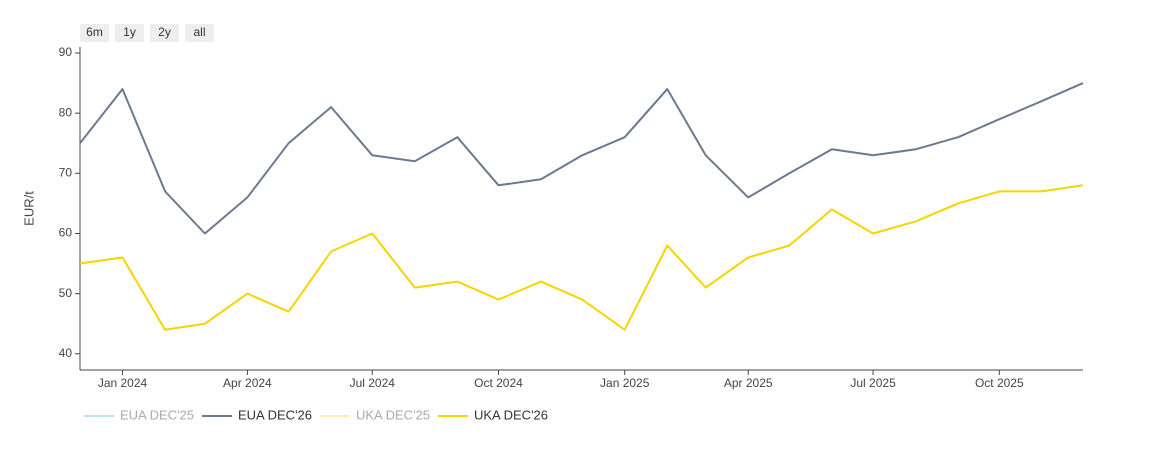  Describe the element at coordinates (275, 414) in the screenshot. I see `legend-label: EUA DEC'26` at that location.